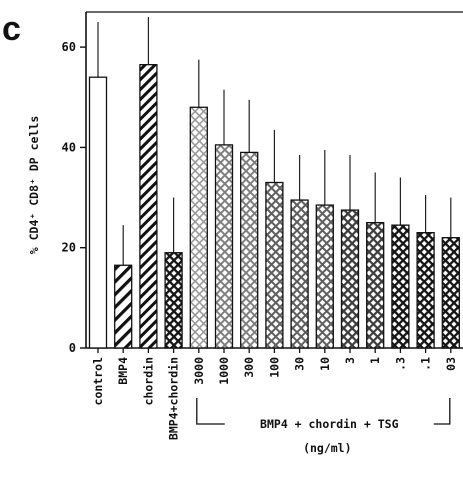 Image resolution: width=463 pixels, height=479 pixels. What do you see at coordinates (74, 197) in the screenshot?
I see `y-ticks: 0 20 40 60` at bounding box center [74, 197].